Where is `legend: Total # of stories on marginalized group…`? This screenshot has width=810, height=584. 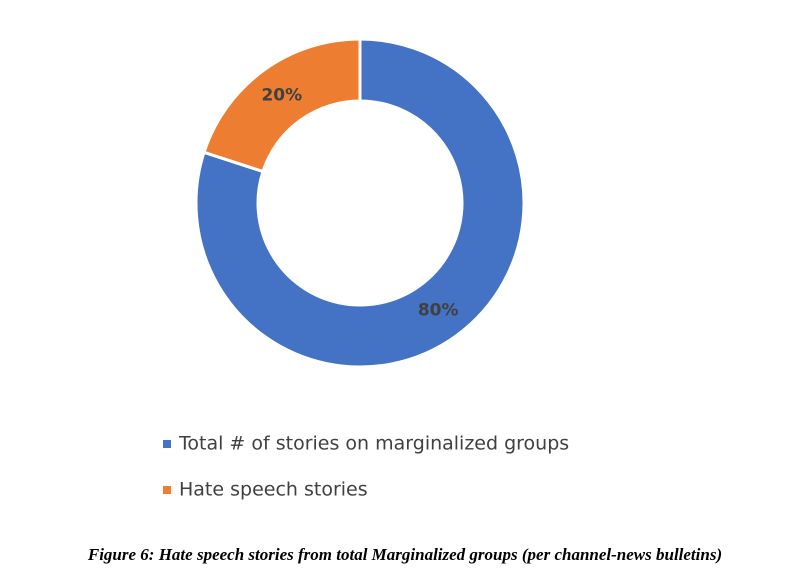 legend: Total # of stories on marginalized group… is located at coordinates (366, 467).